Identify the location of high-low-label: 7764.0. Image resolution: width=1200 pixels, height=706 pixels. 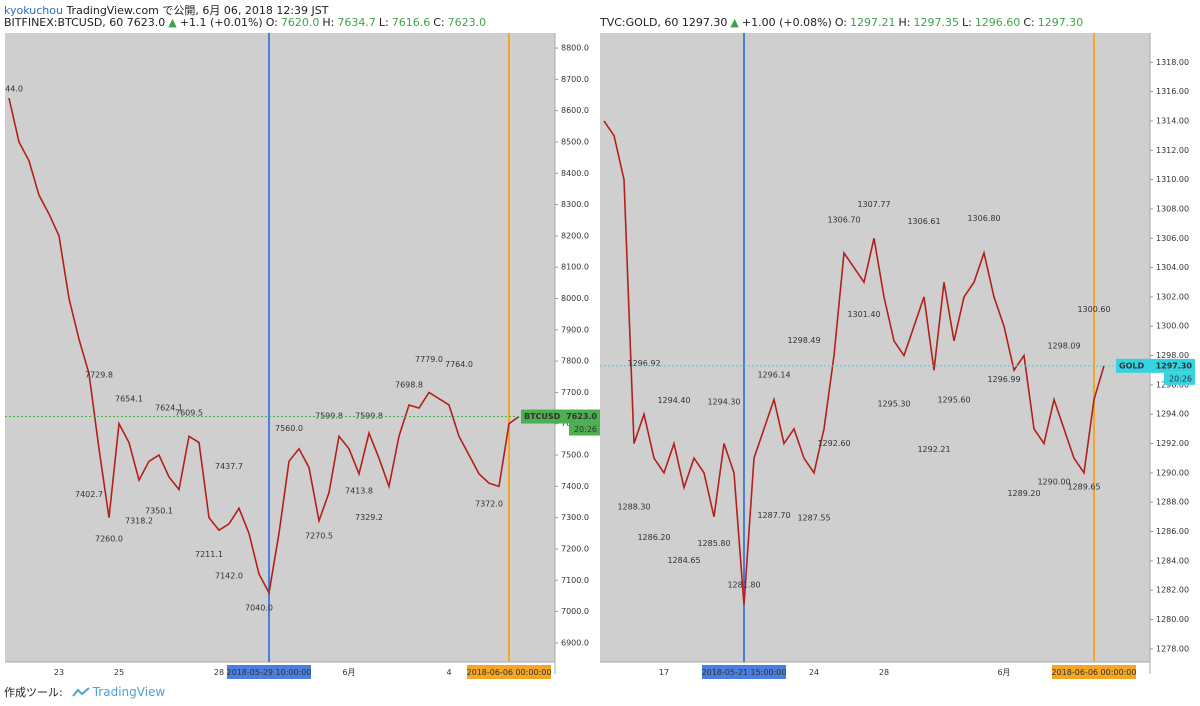
(459, 364).